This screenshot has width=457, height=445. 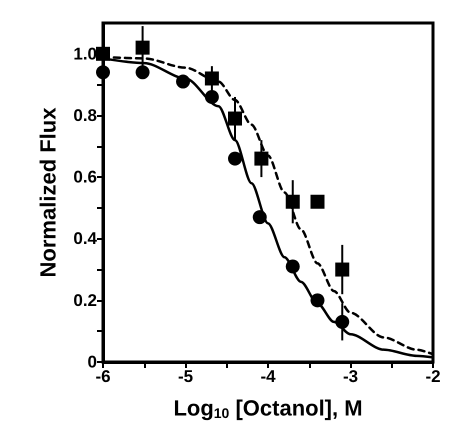 I want to click on y-tick-label: 1.0, so click(x=85, y=54).